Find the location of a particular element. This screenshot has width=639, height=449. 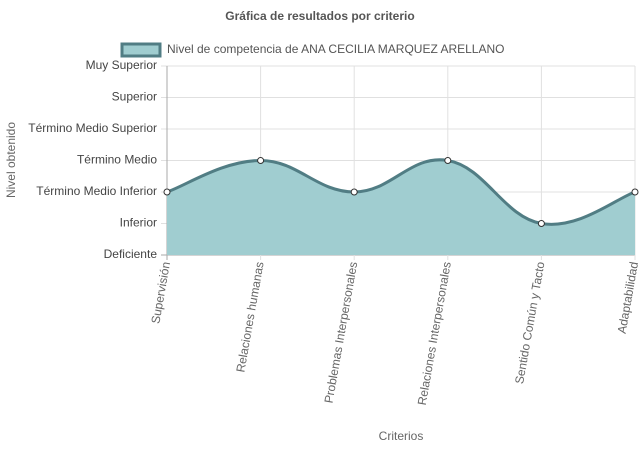

y-tick-label: Superior is located at coordinates (134, 97).